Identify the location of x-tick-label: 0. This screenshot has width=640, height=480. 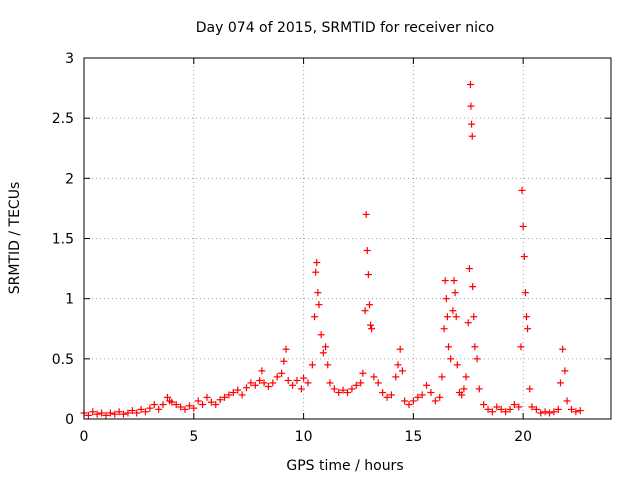
(84, 437).